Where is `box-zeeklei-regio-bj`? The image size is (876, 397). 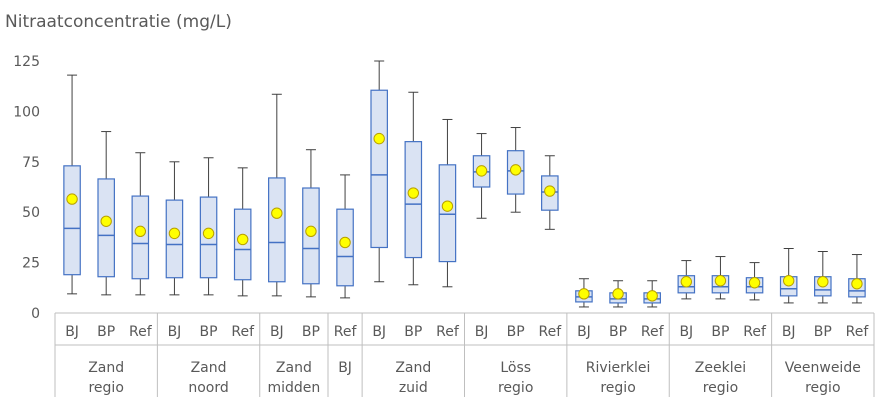
box-zeeklei-regio-bj is located at coordinates (686, 280).